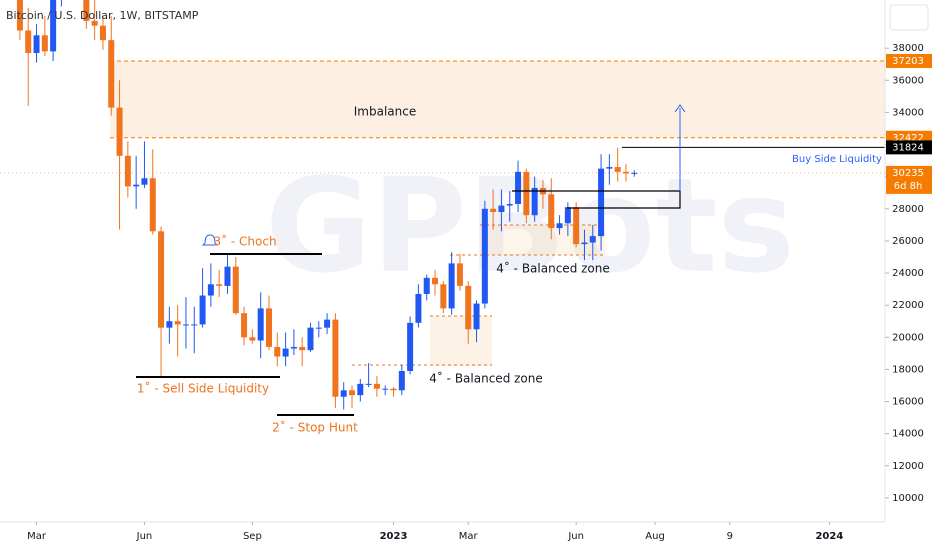  Describe the element at coordinates (575, 536) in the screenshot. I see `x-tick-label: Jun` at that location.